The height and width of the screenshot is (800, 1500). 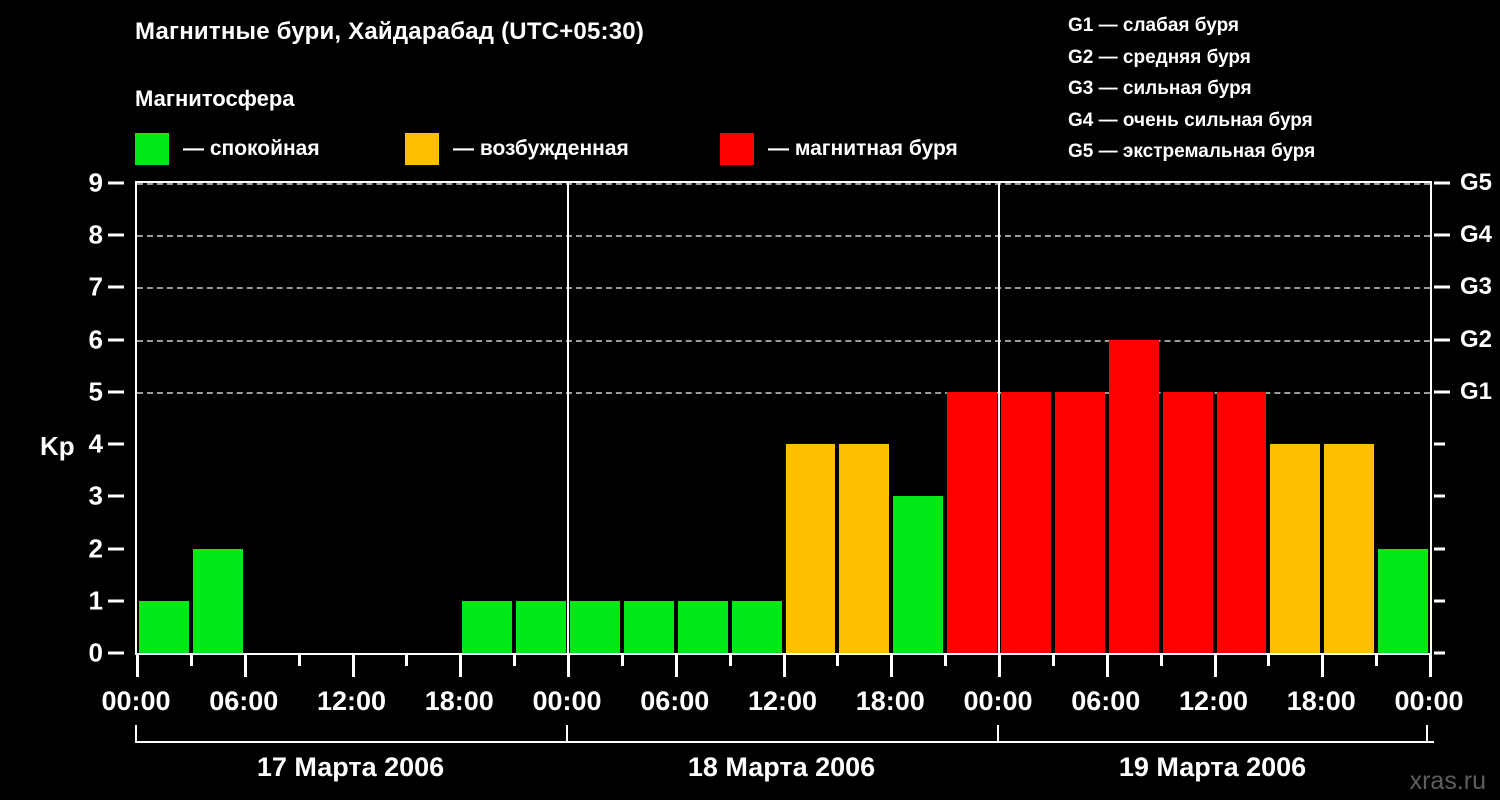 I want to click on legend-item-quiet: — спокойная, so click(x=227, y=149).